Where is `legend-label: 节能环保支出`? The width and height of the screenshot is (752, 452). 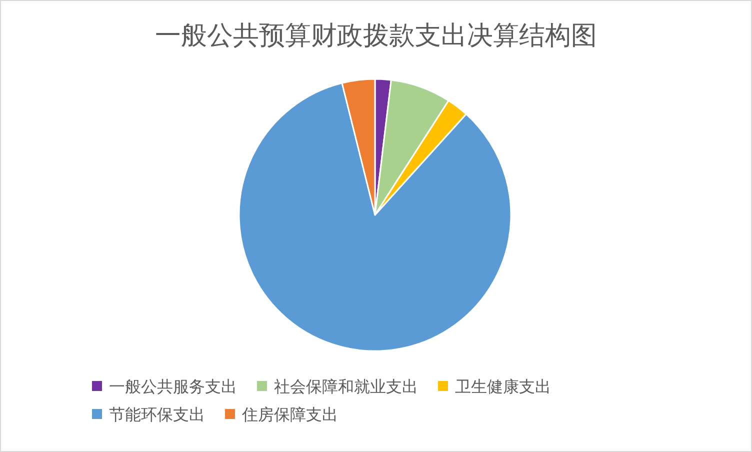
legend-label: 节能环保支出 is located at coordinates (157, 414).